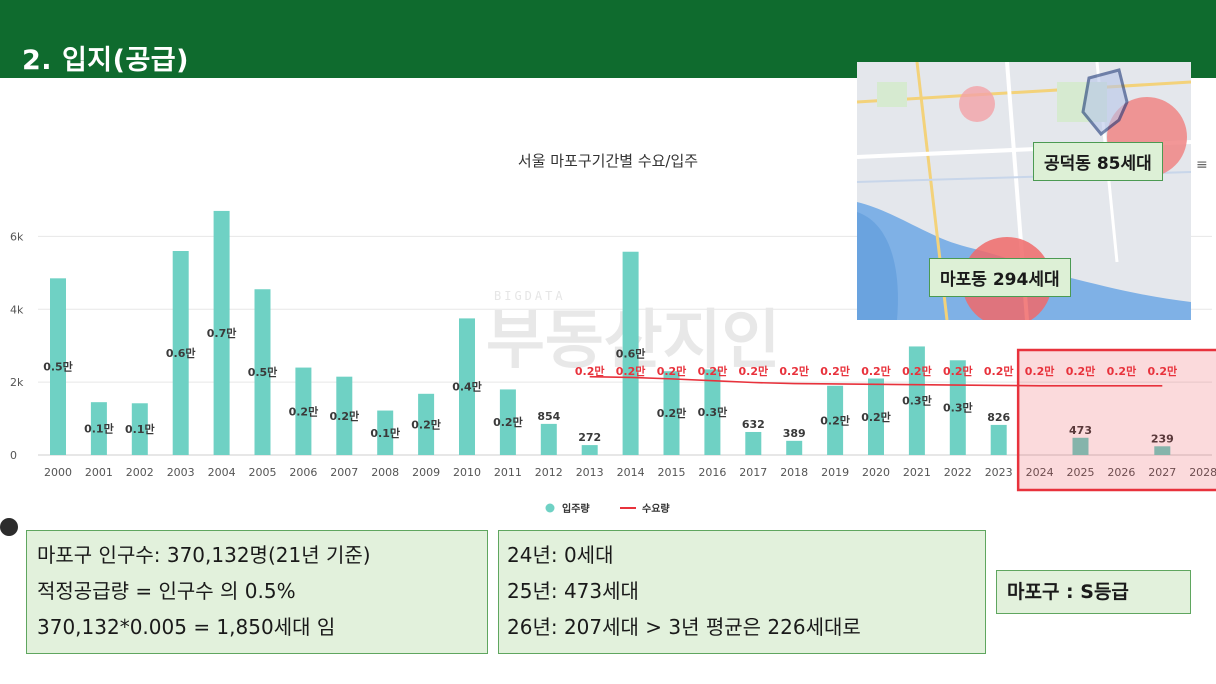 The image size is (1216, 684). I want to click on location-map: 공덕동 85세대 마포동 294세대, so click(1024, 191).